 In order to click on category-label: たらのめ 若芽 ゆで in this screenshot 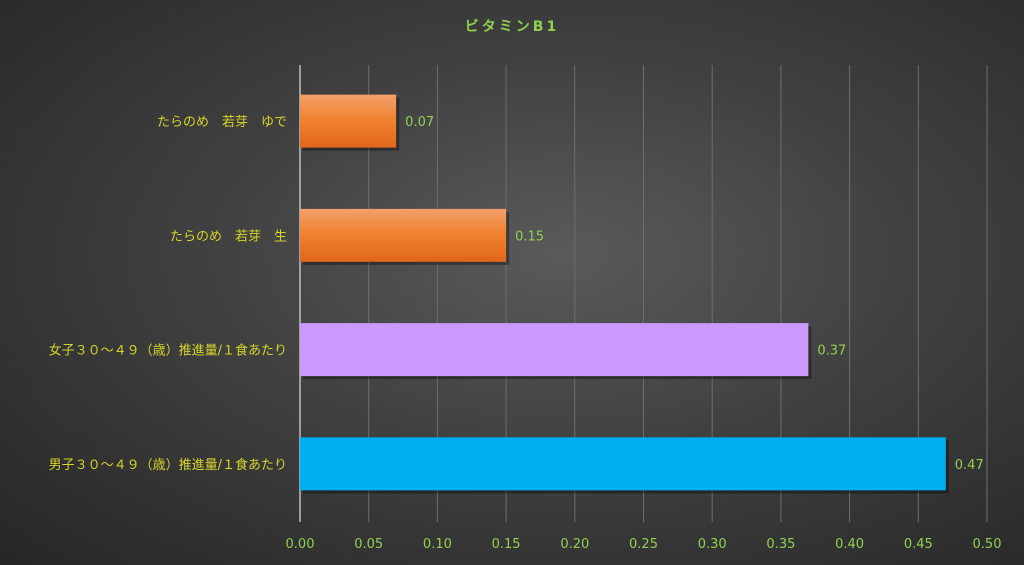, I will do `click(222, 122)`.